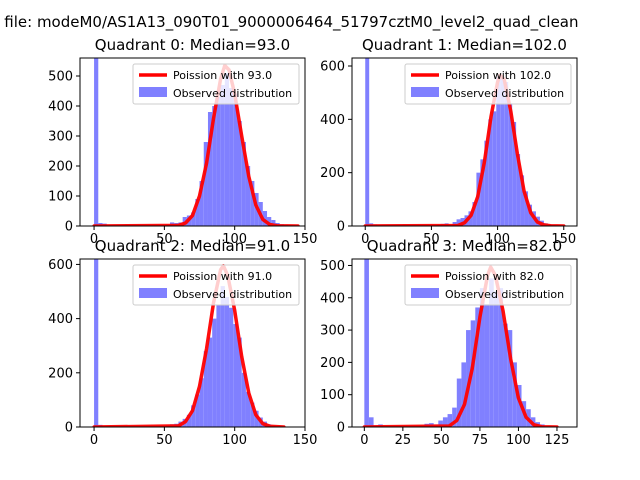 The image size is (640, 480). I want to click on y-tick-label: 400, so click(60, 107).